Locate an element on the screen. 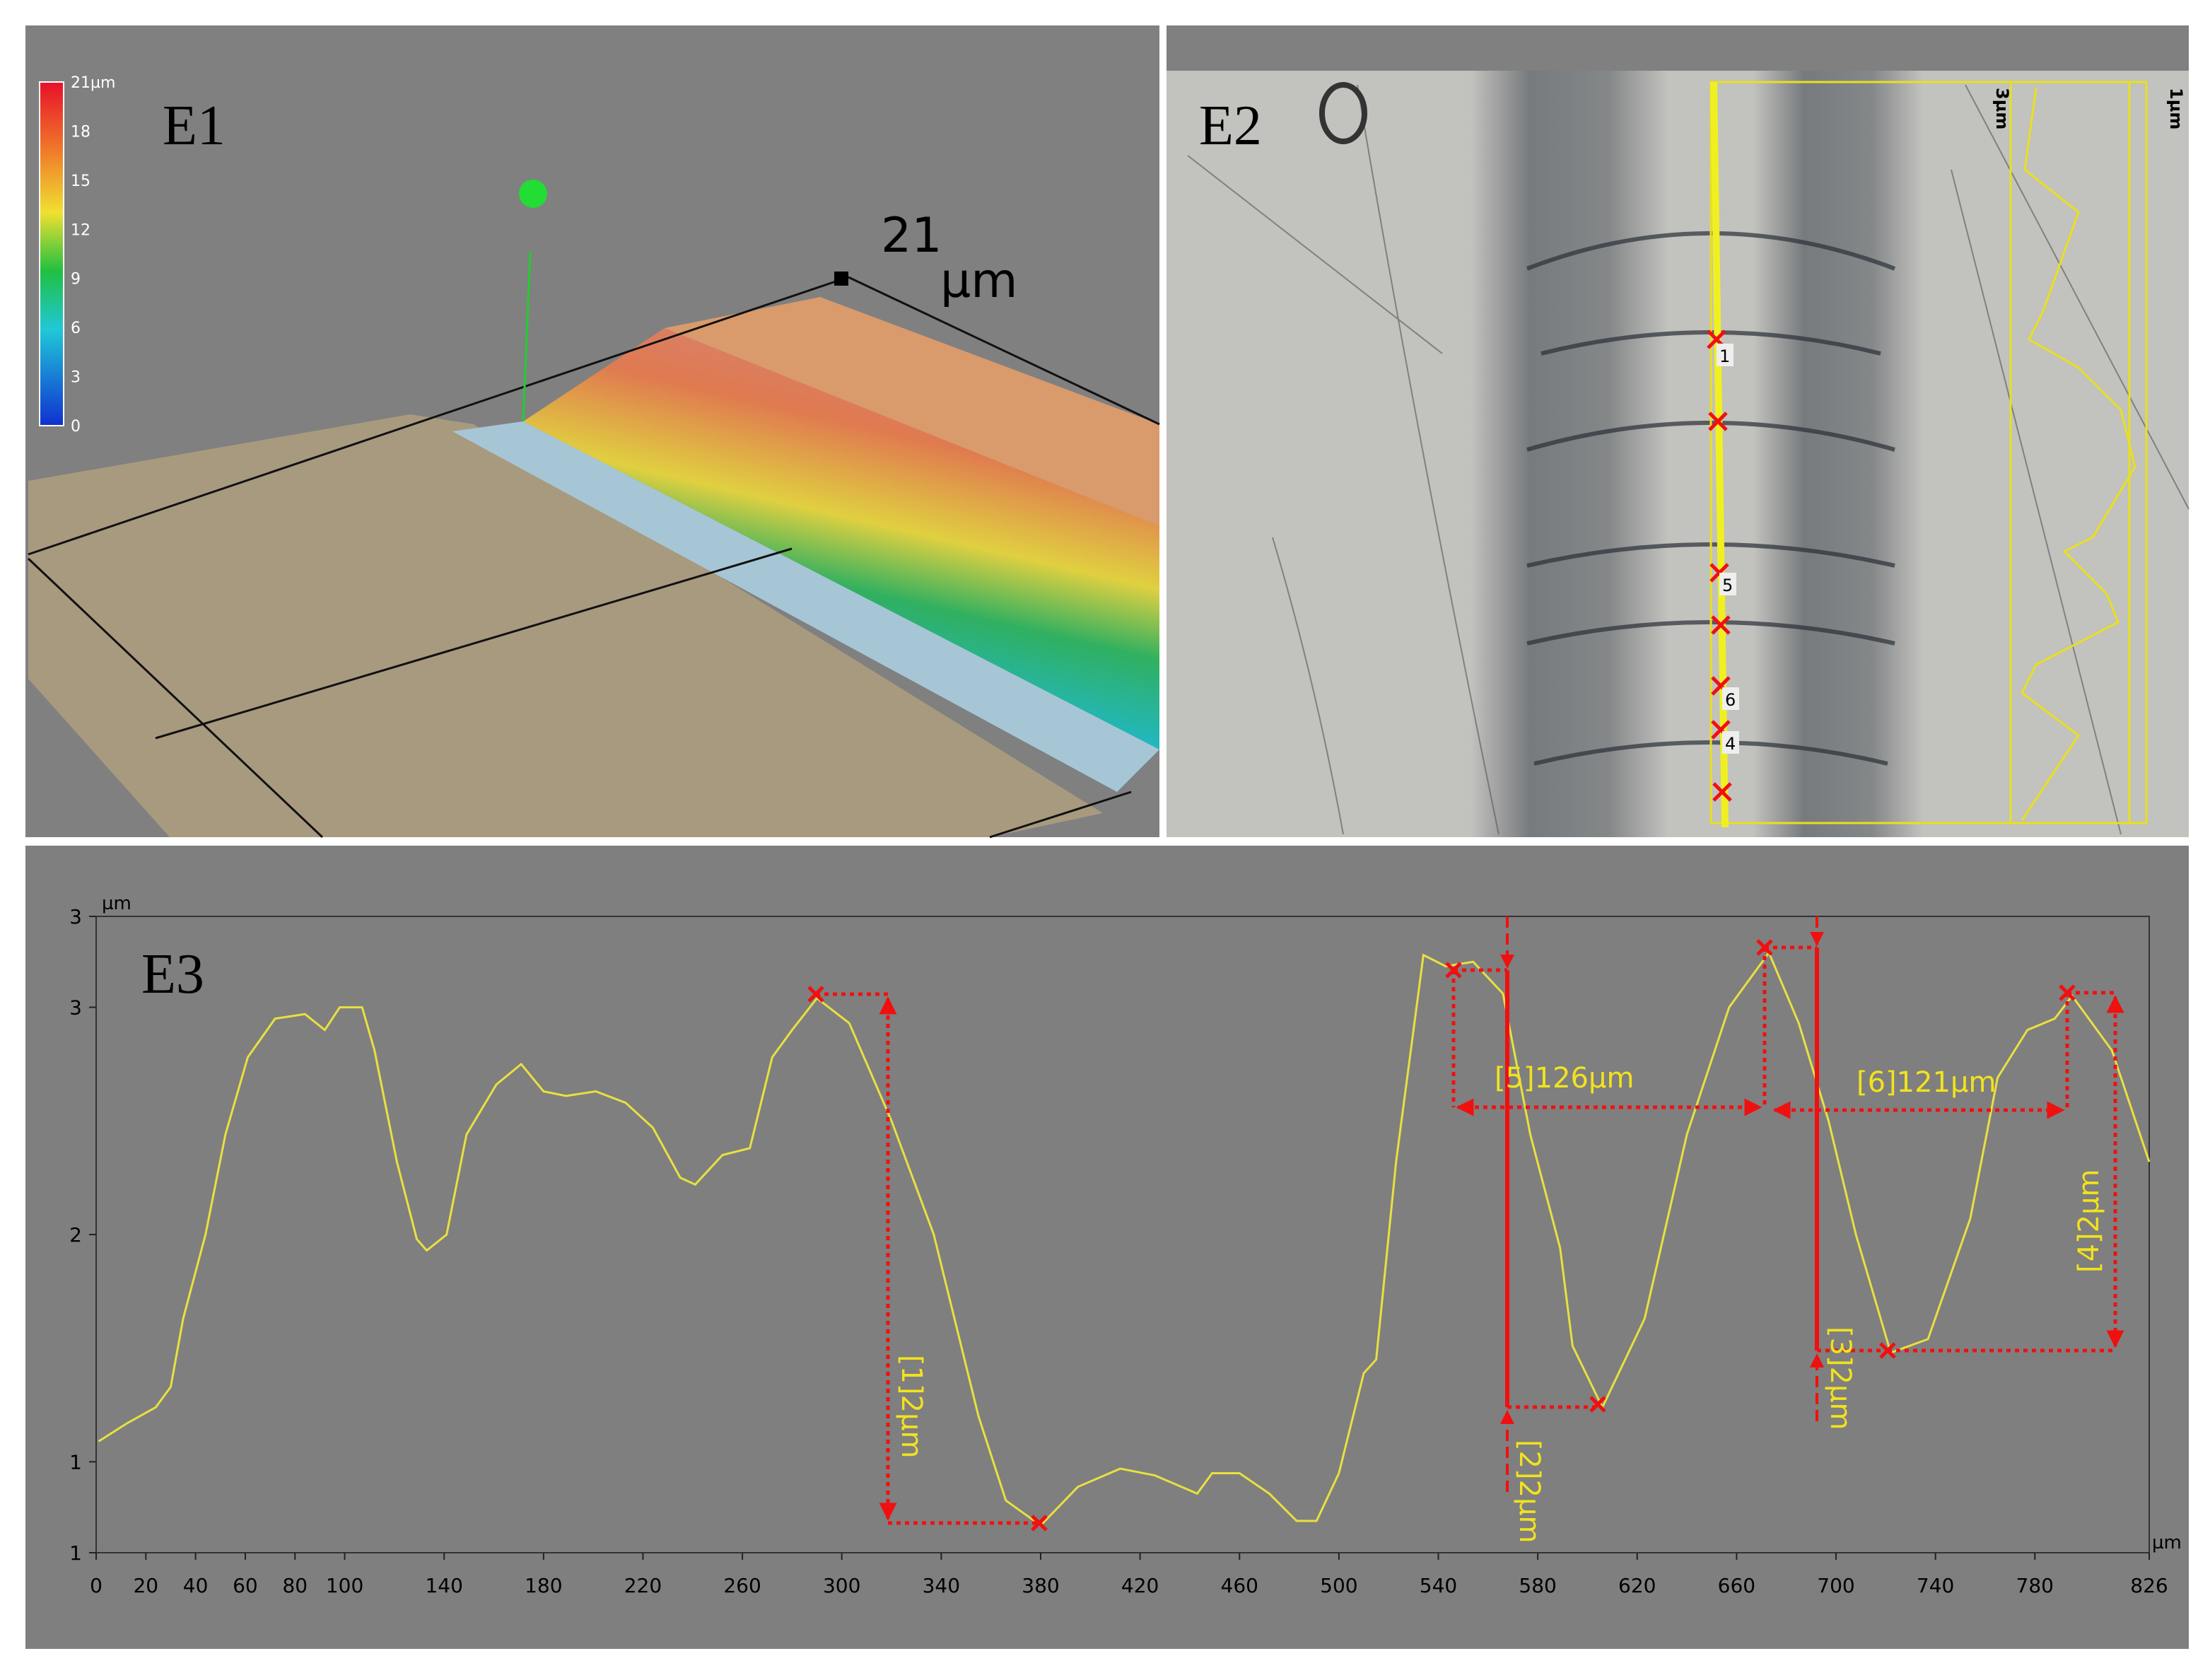 The width and height of the screenshot is (2210, 1680). x-tick-label: 340 is located at coordinates (942, 1585).